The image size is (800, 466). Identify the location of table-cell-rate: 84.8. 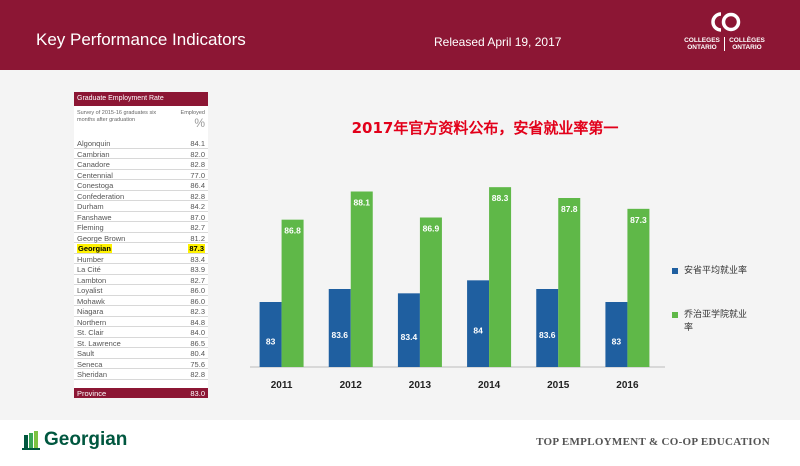
(197, 322).